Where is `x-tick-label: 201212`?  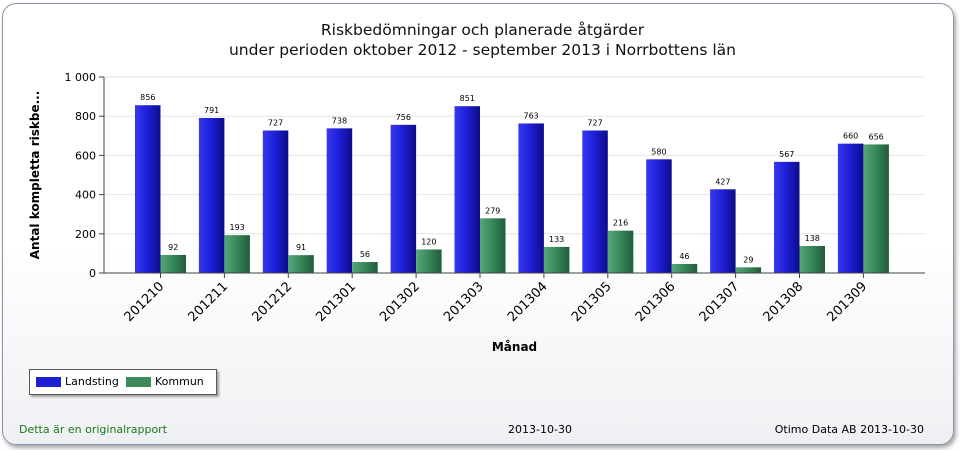
x-tick-label: 201212 is located at coordinates (272, 302).